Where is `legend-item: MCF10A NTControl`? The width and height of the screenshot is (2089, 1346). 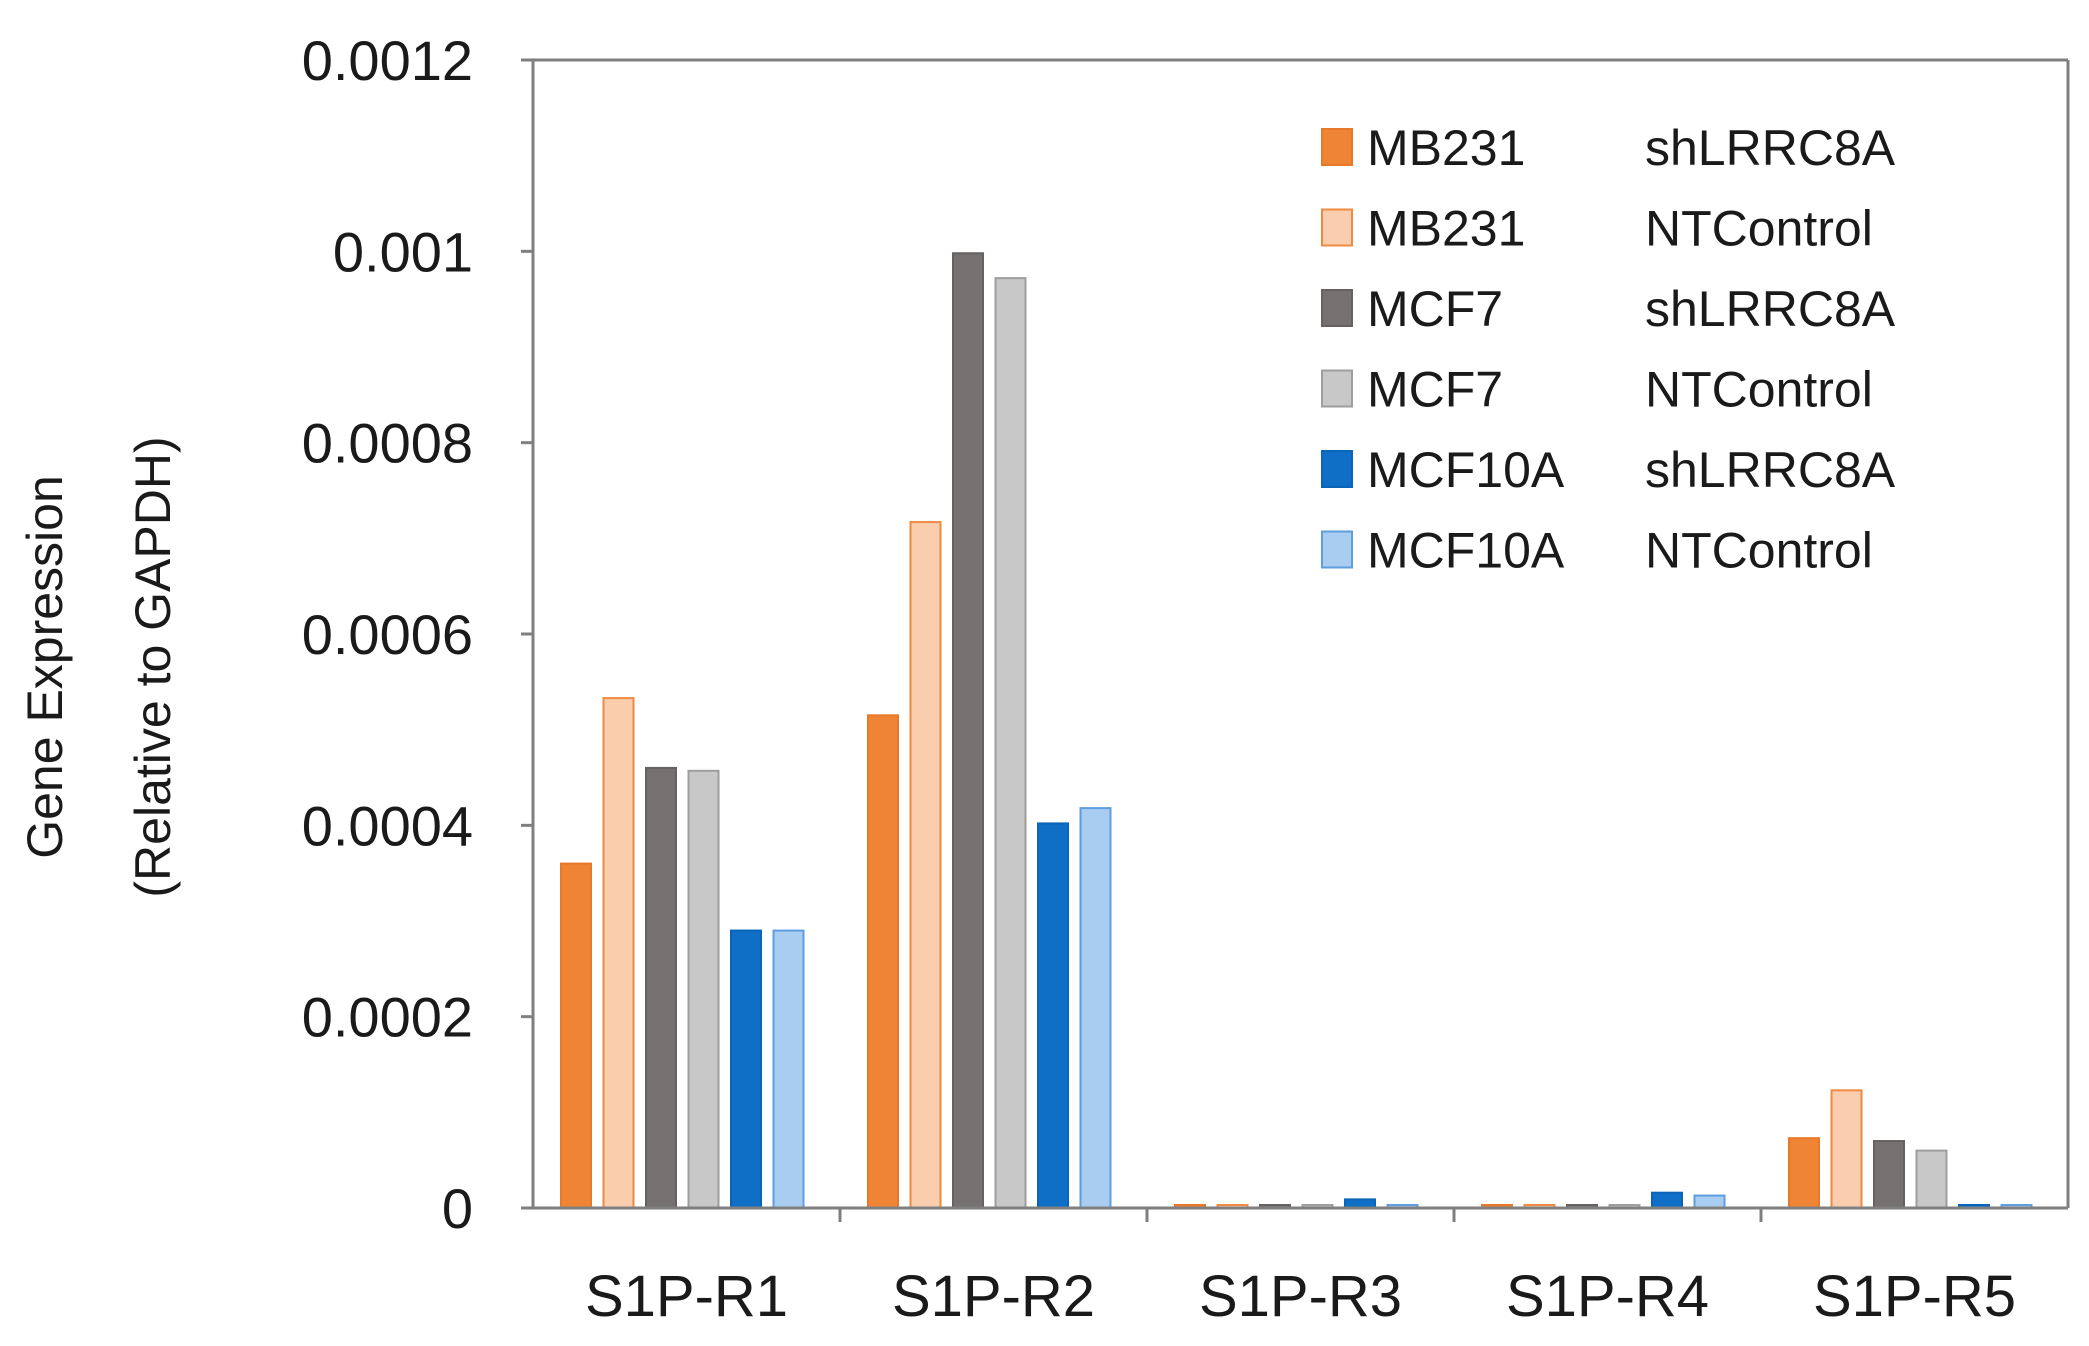
legend-item: MCF10A NTControl is located at coordinates (1597, 551).